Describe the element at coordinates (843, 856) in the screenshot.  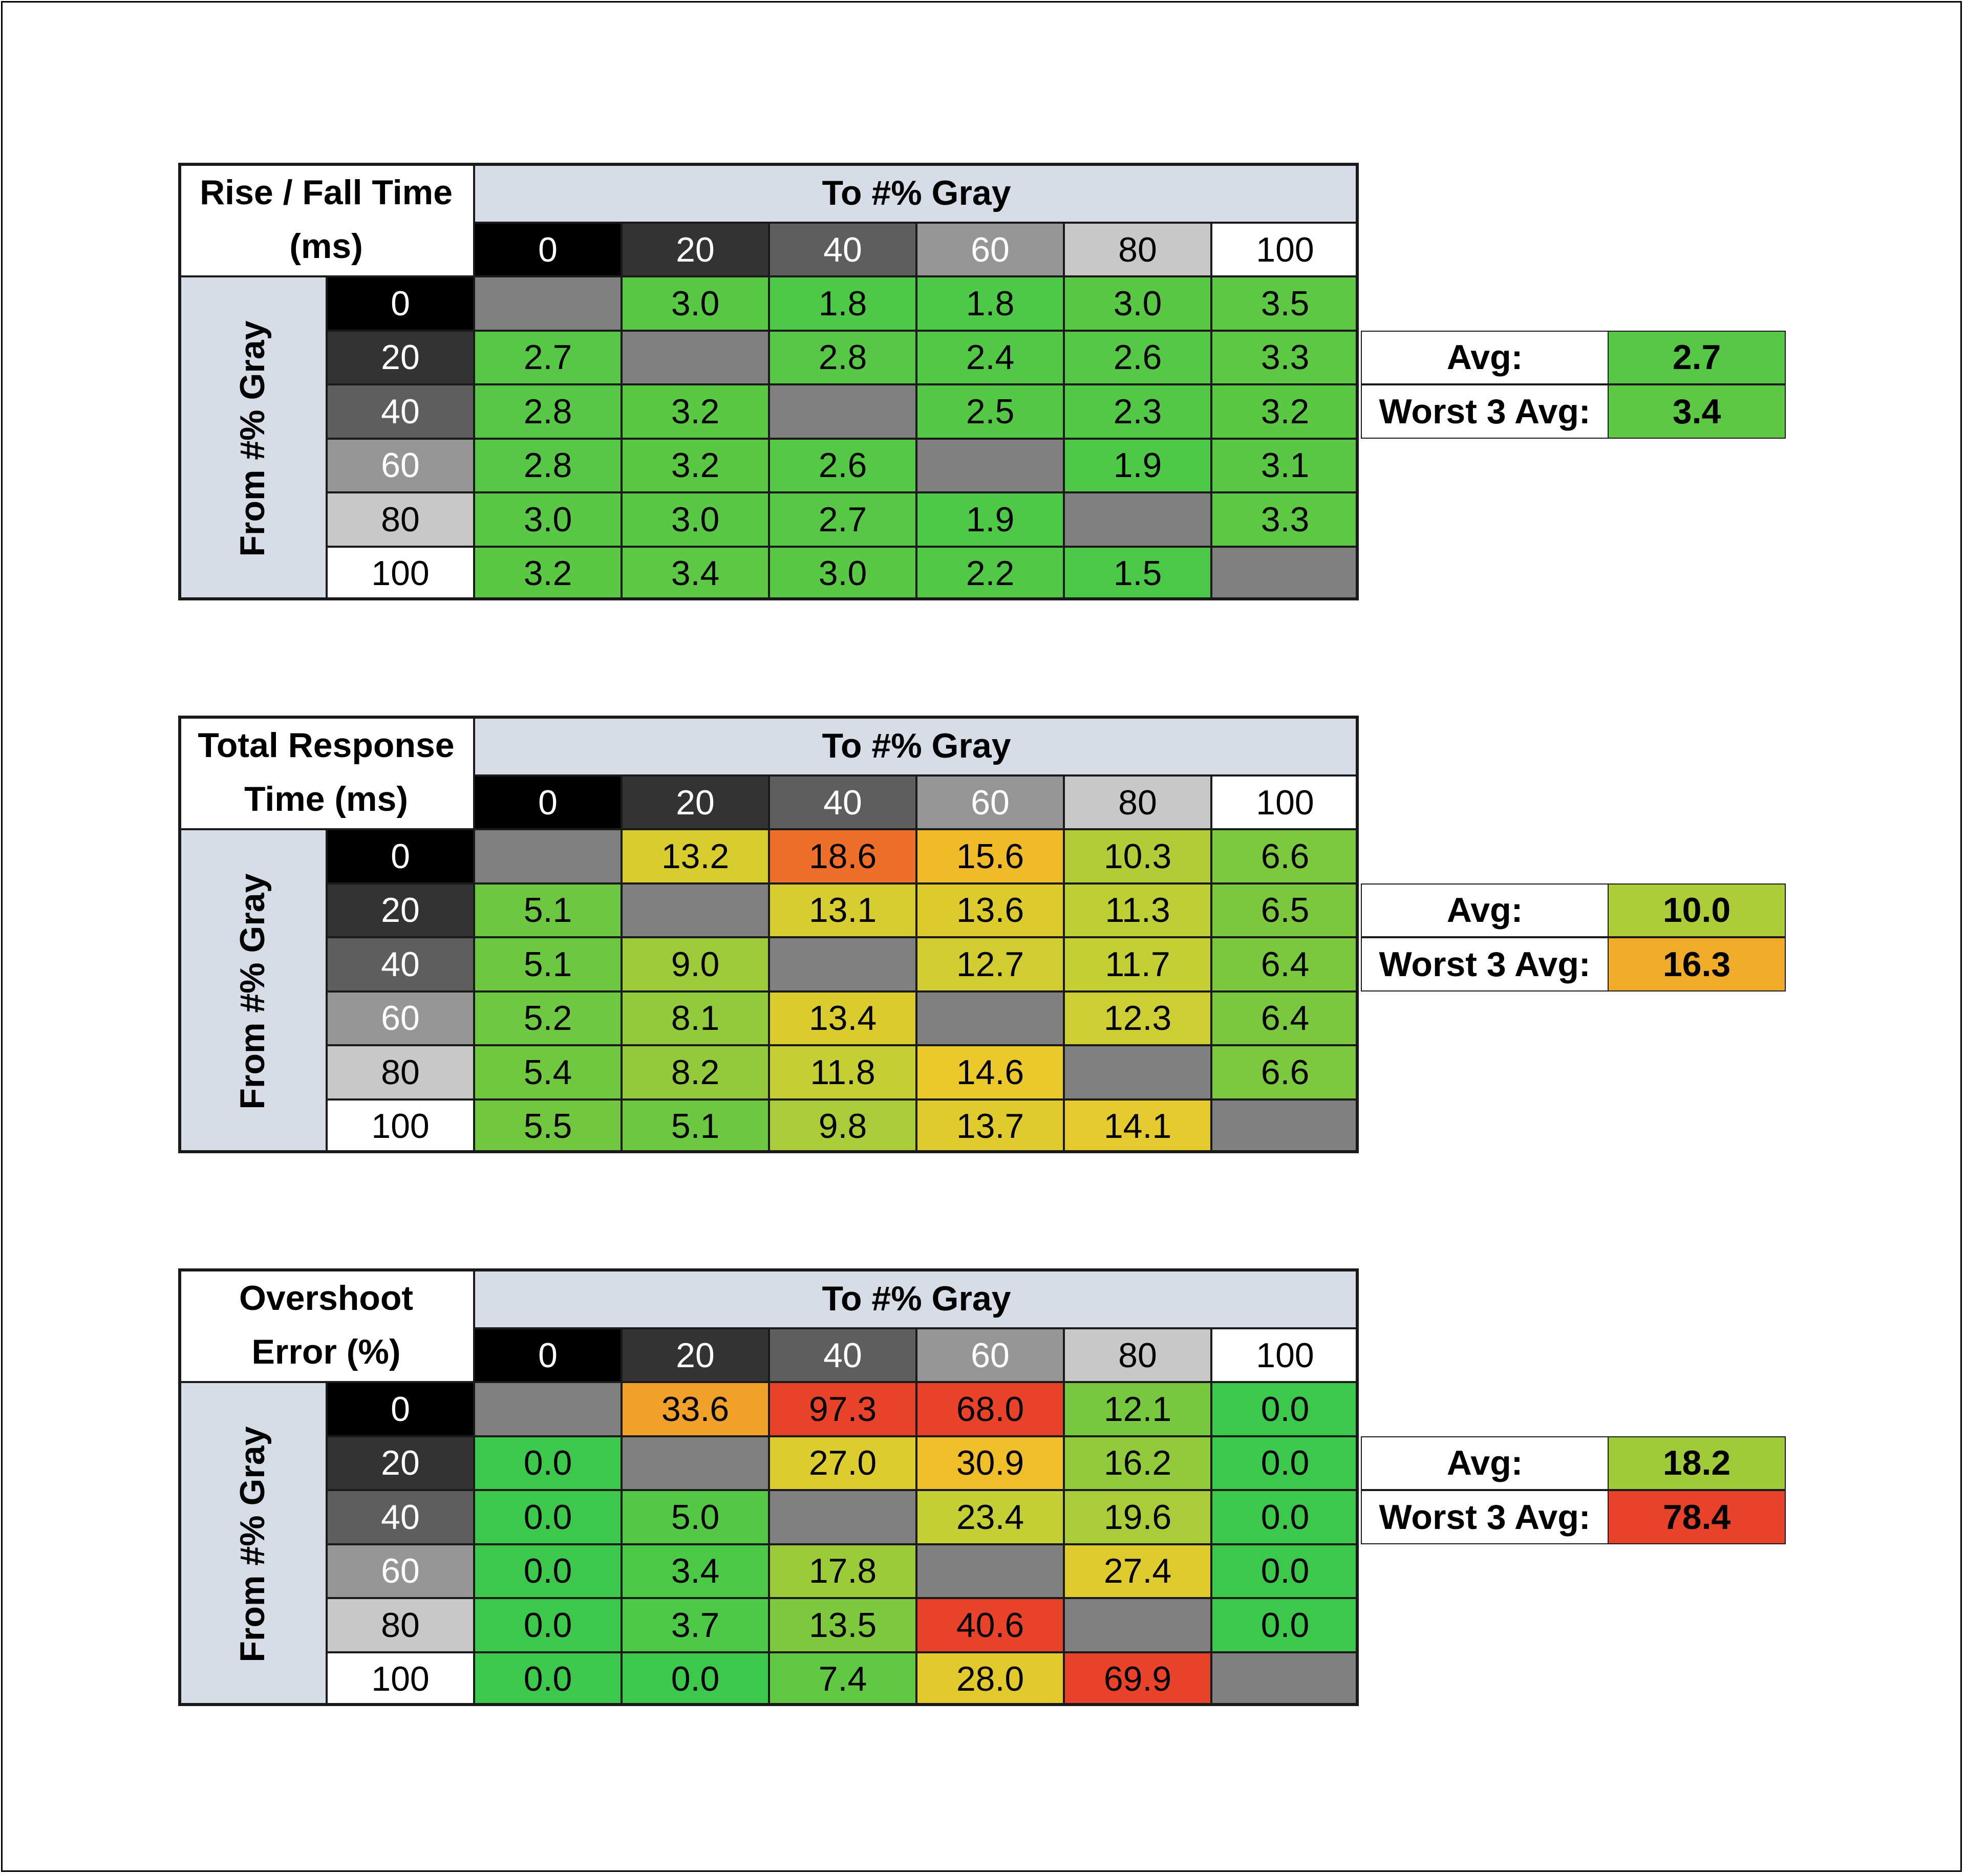
I see `heatmap-cell: 18.6` at that location.